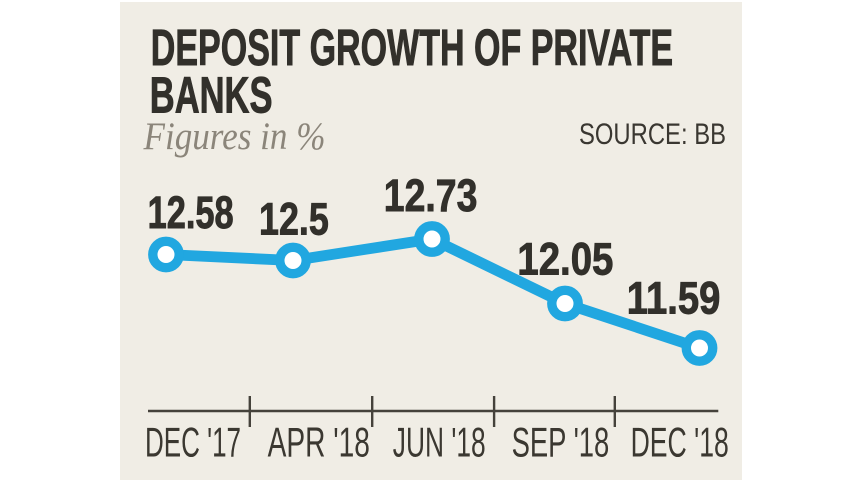 The width and height of the screenshot is (857, 482). I want to click on svg-text: DEC '18, so click(680, 442).